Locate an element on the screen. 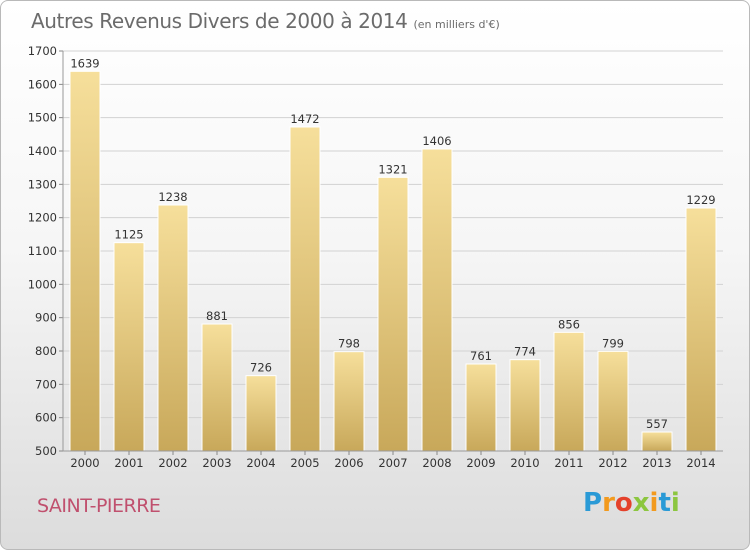  x-tick-label: 2002 is located at coordinates (172, 463).